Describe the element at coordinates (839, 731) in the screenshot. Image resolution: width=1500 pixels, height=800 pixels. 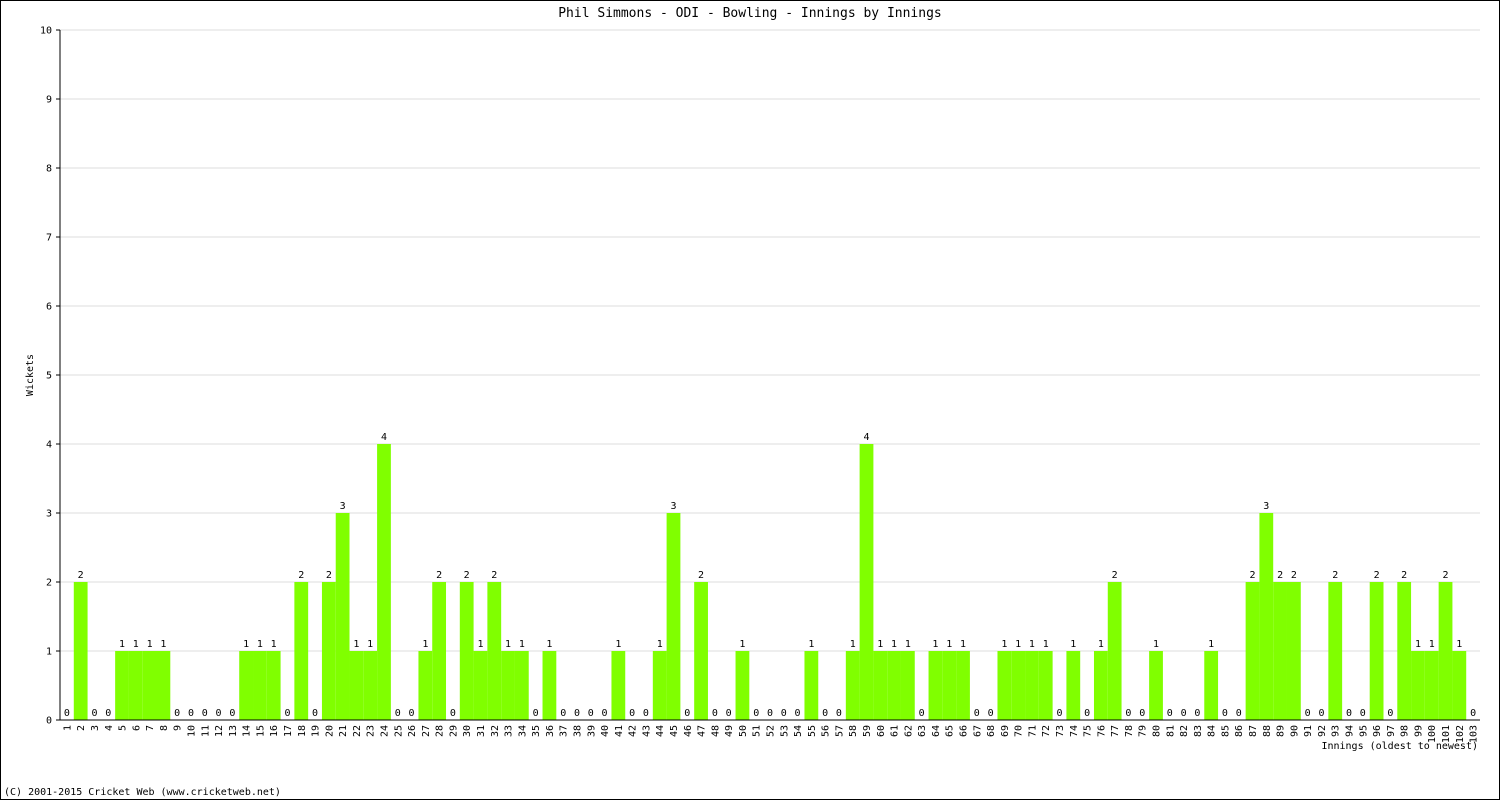
I see `x-tick-label: 57` at that location.